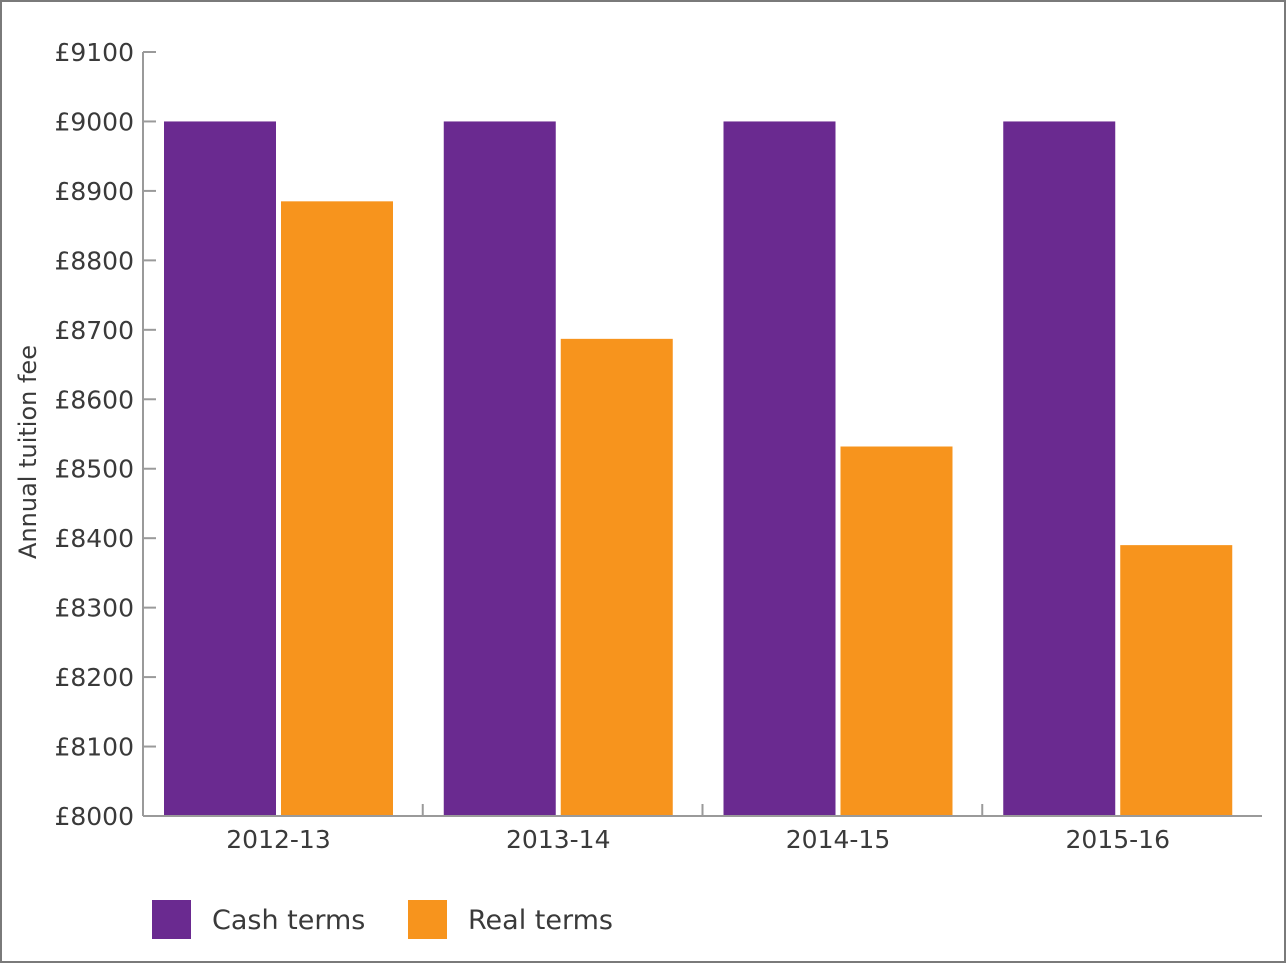 This screenshot has height=963, width=1286. Describe the element at coordinates (94, 677) in the screenshot. I see `y-tick-label: £8200` at that location.